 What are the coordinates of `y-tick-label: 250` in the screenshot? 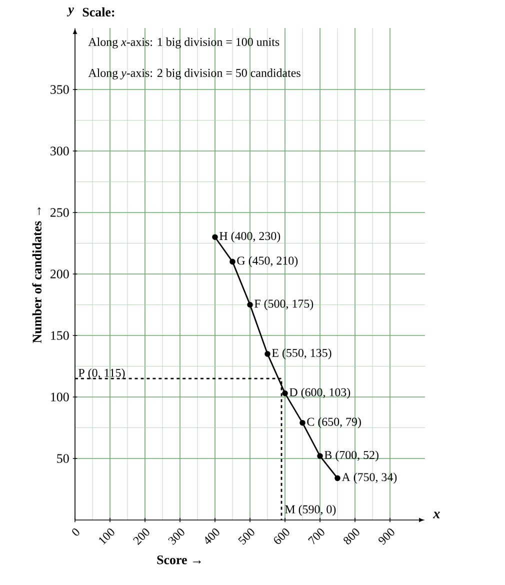 It's located at (59, 212).